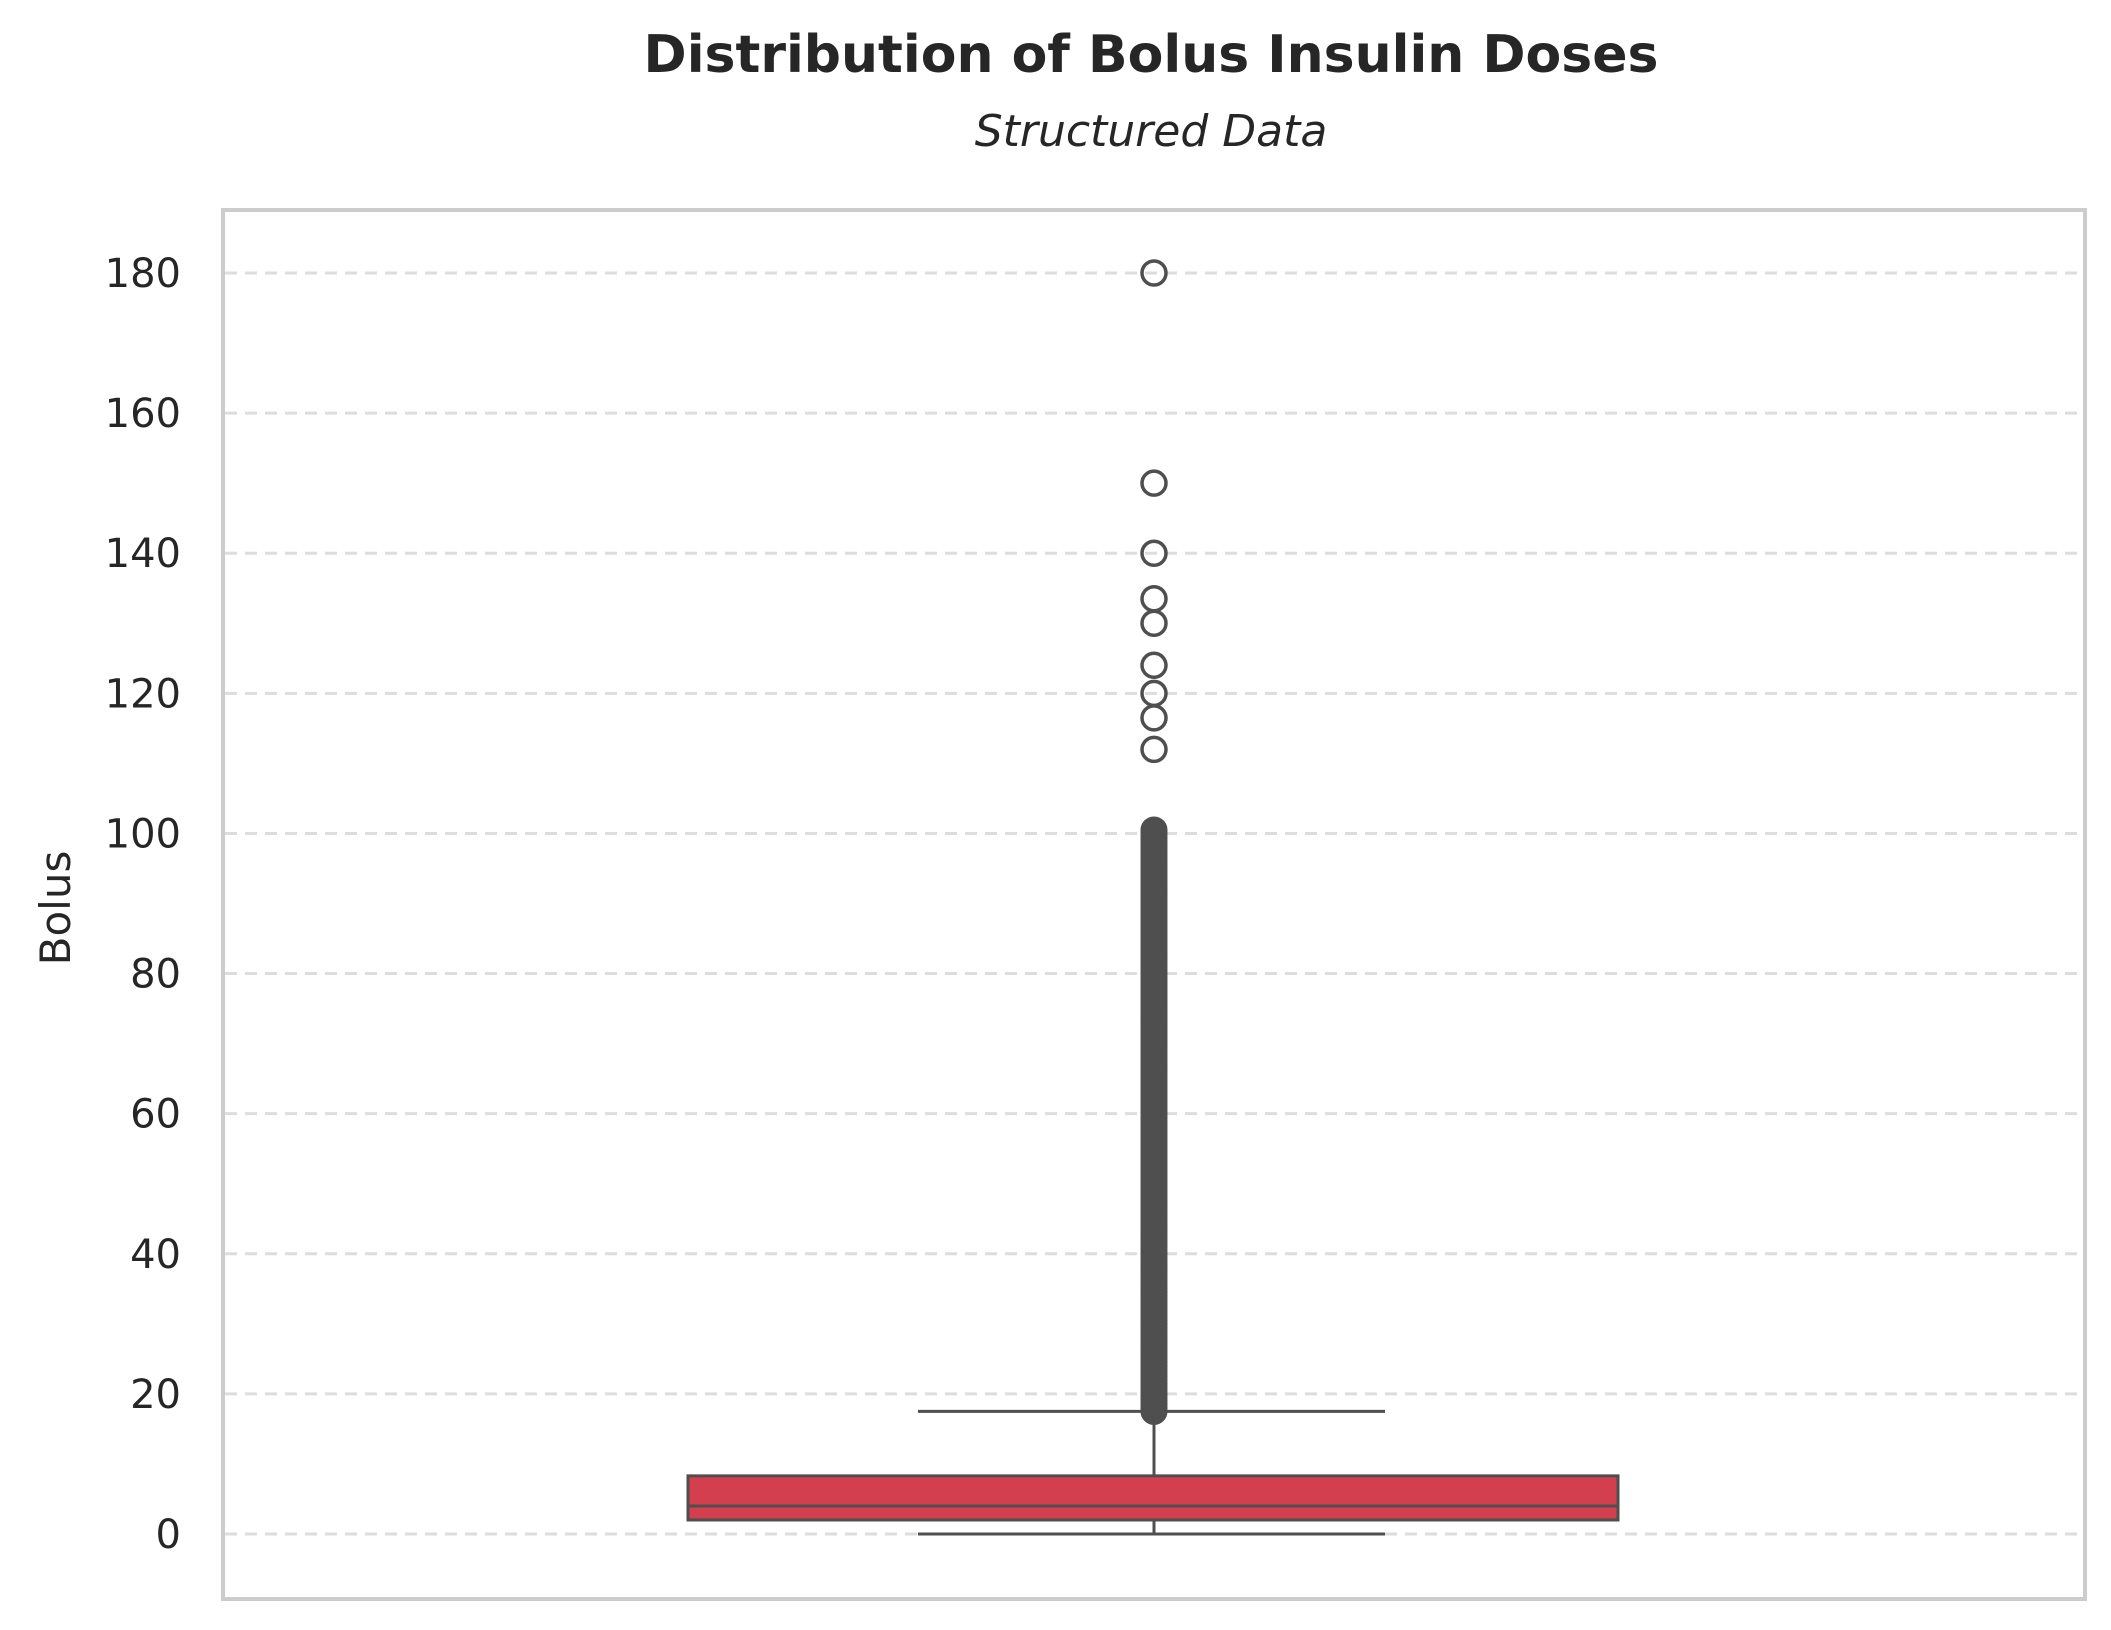 This screenshot has width=2111, height=1630. I want to click on y-tick-label-0: 0, so click(168, 1535).